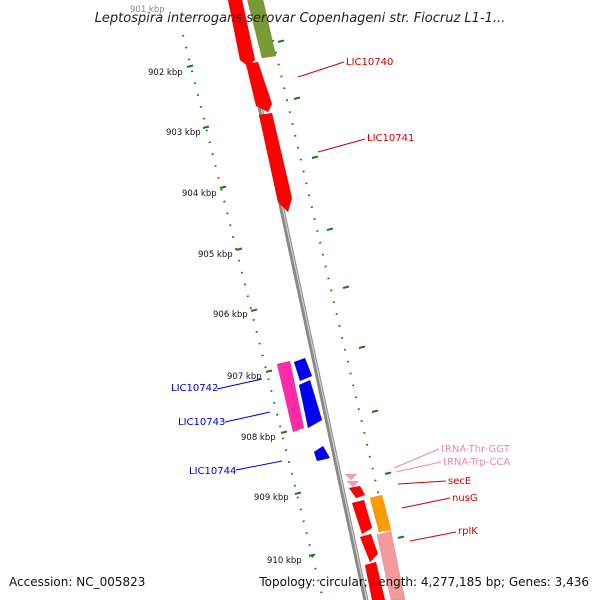  What do you see at coordinates (351, 477) in the screenshot?
I see `gene-arrow-trna-thr` at bounding box center [351, 477].